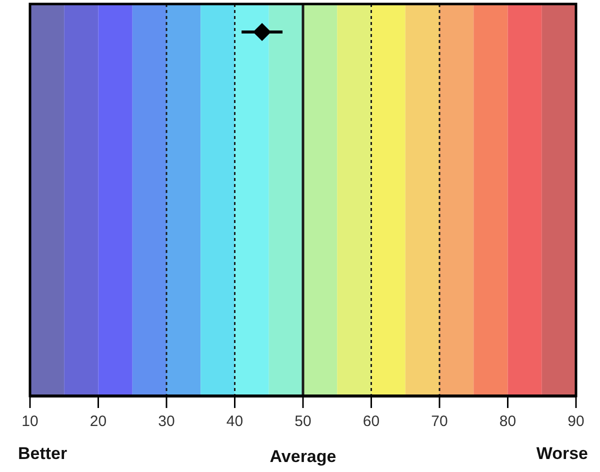 The height and width of the screenshot is (472, 600). What do you see at coordinates (98, 421) in the screenshot?
I see `x-tick-label: 20` at bounding box center [98, 421].